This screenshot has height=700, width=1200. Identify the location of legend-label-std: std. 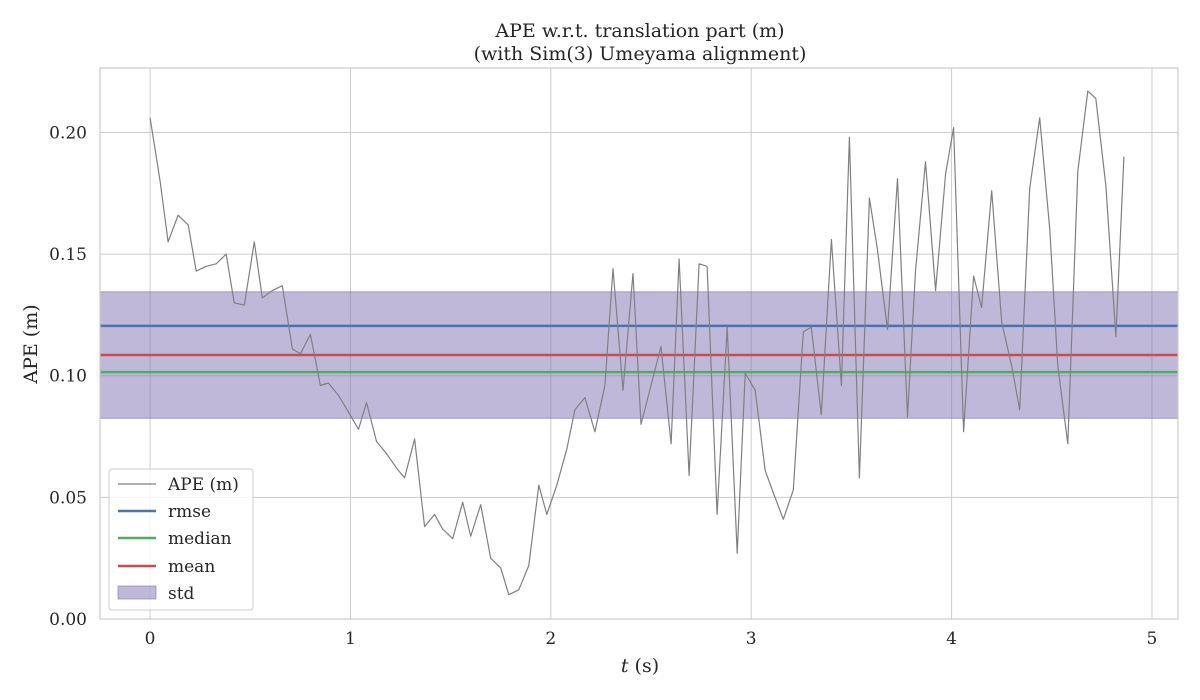
(181, 594).